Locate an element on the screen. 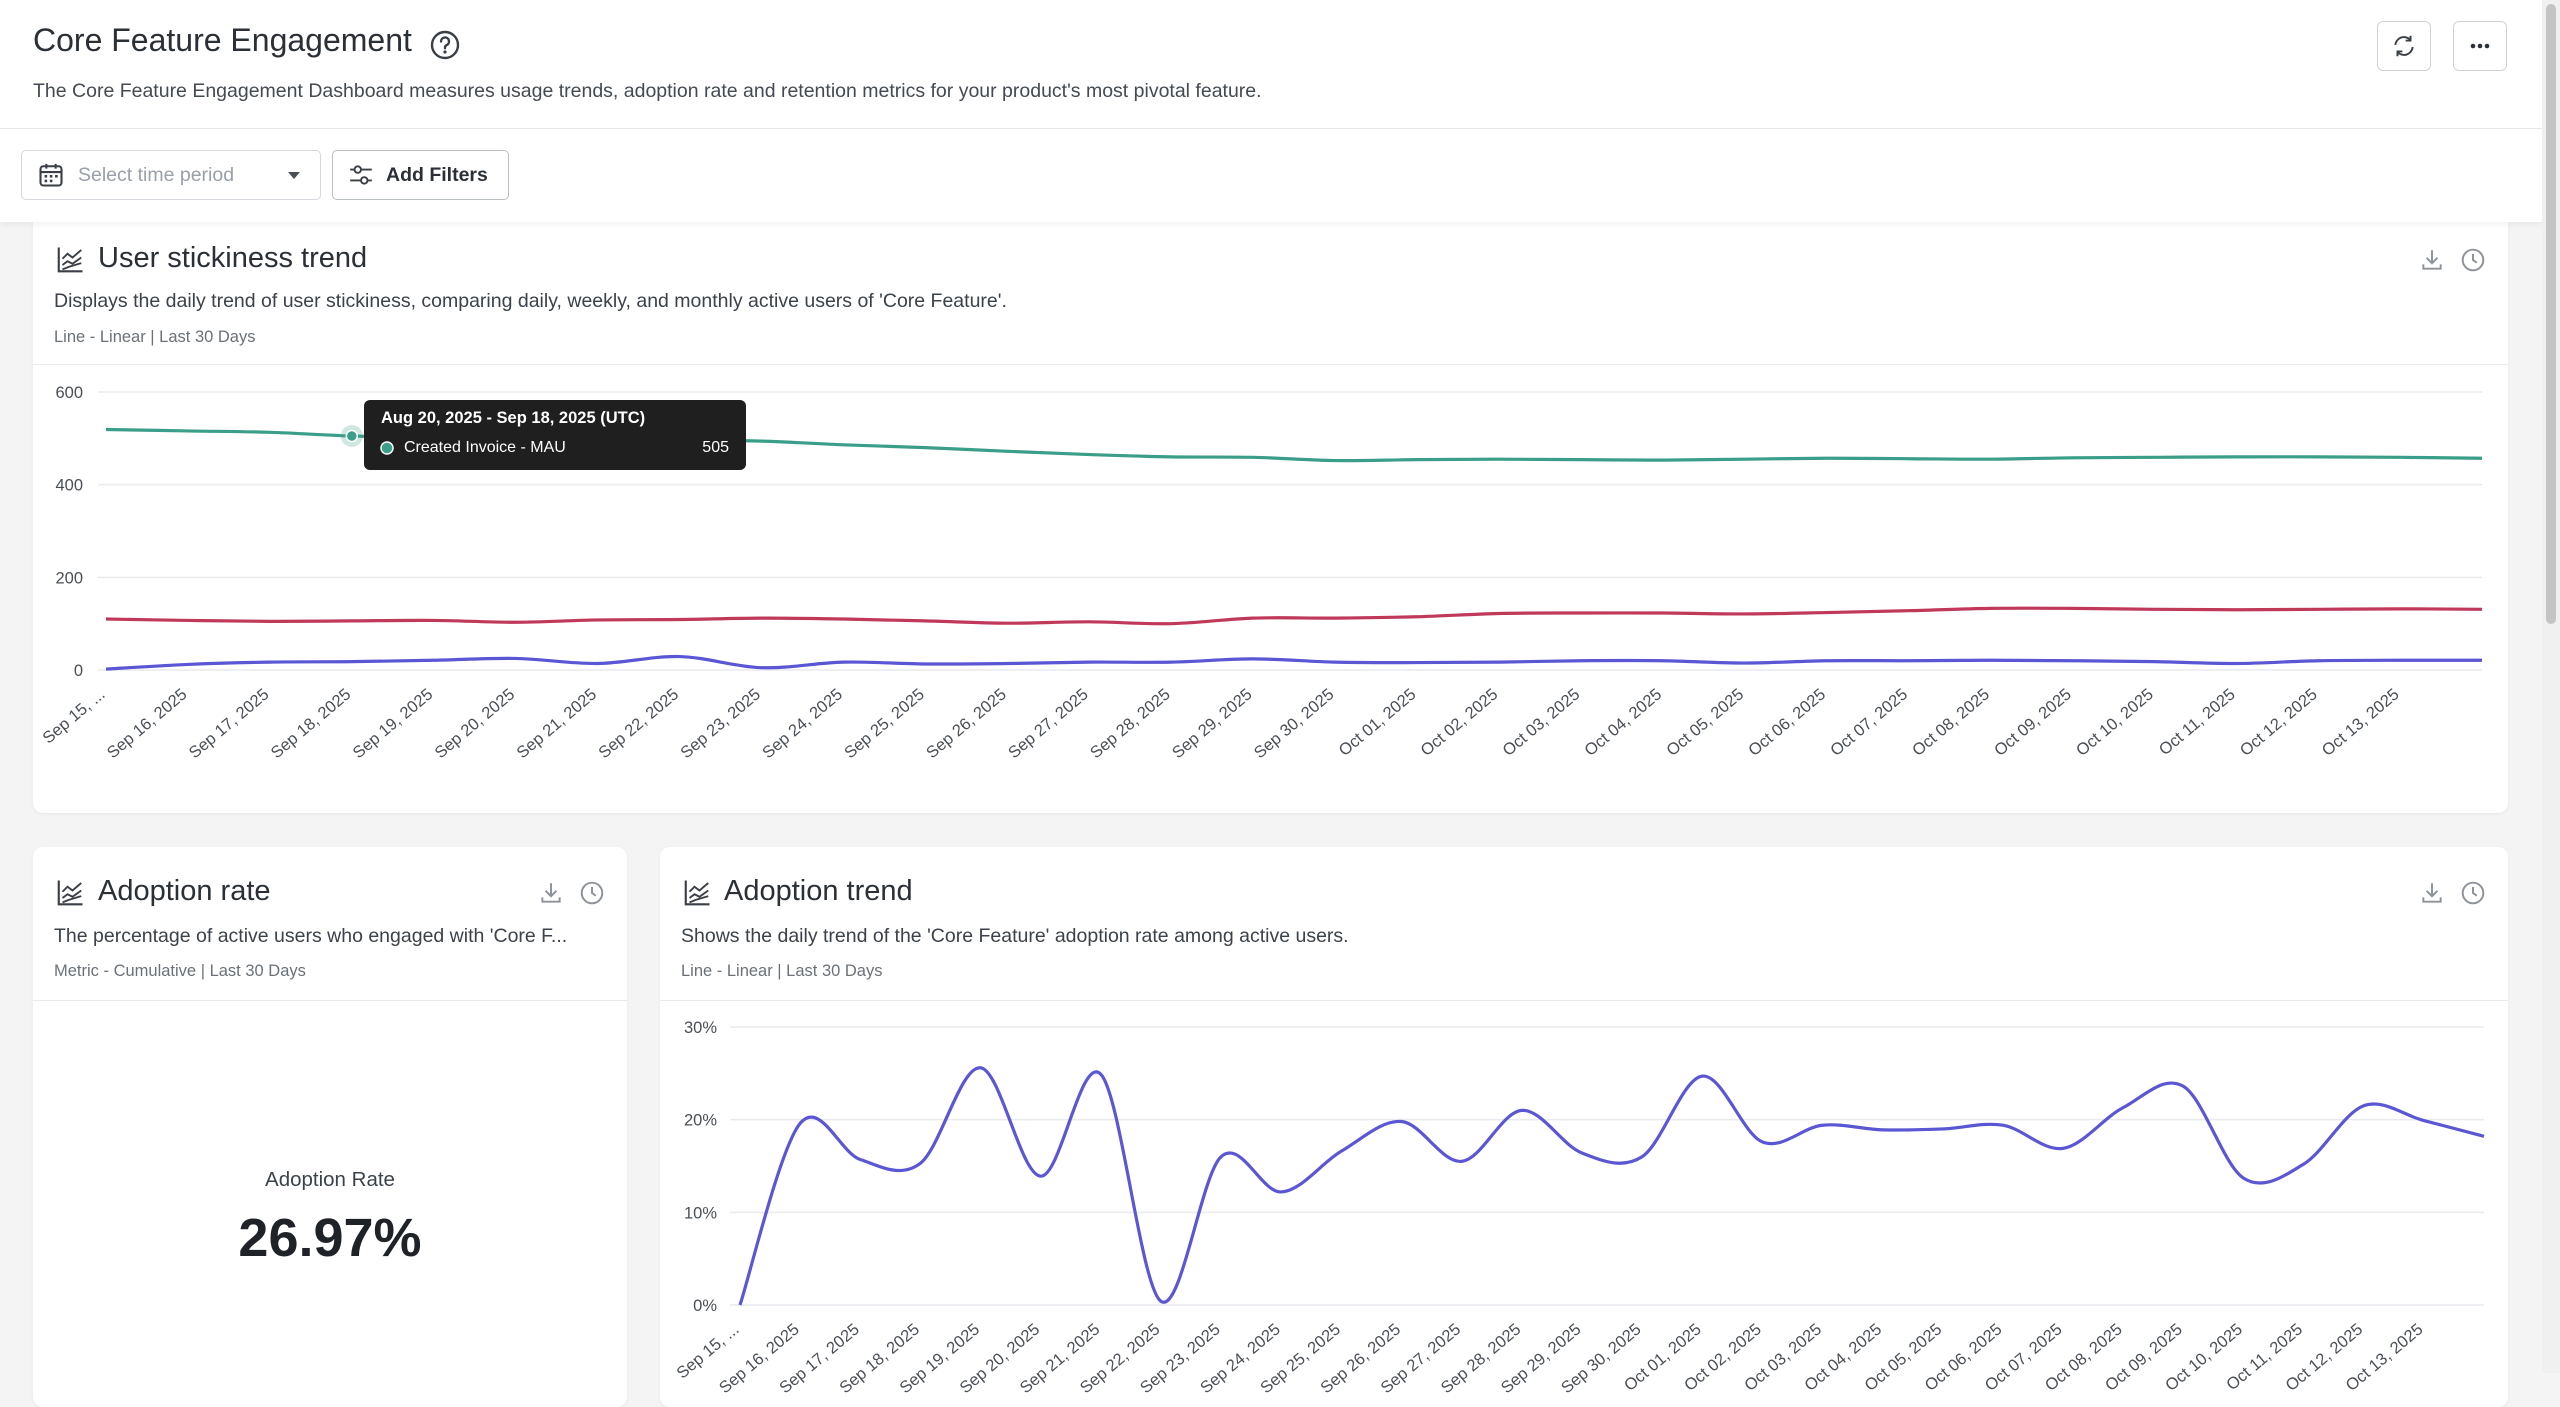 This screenshot has width=2560, height=1407. x-tick-label: Sep 24, 2025 is located at coordinates (802, 723).